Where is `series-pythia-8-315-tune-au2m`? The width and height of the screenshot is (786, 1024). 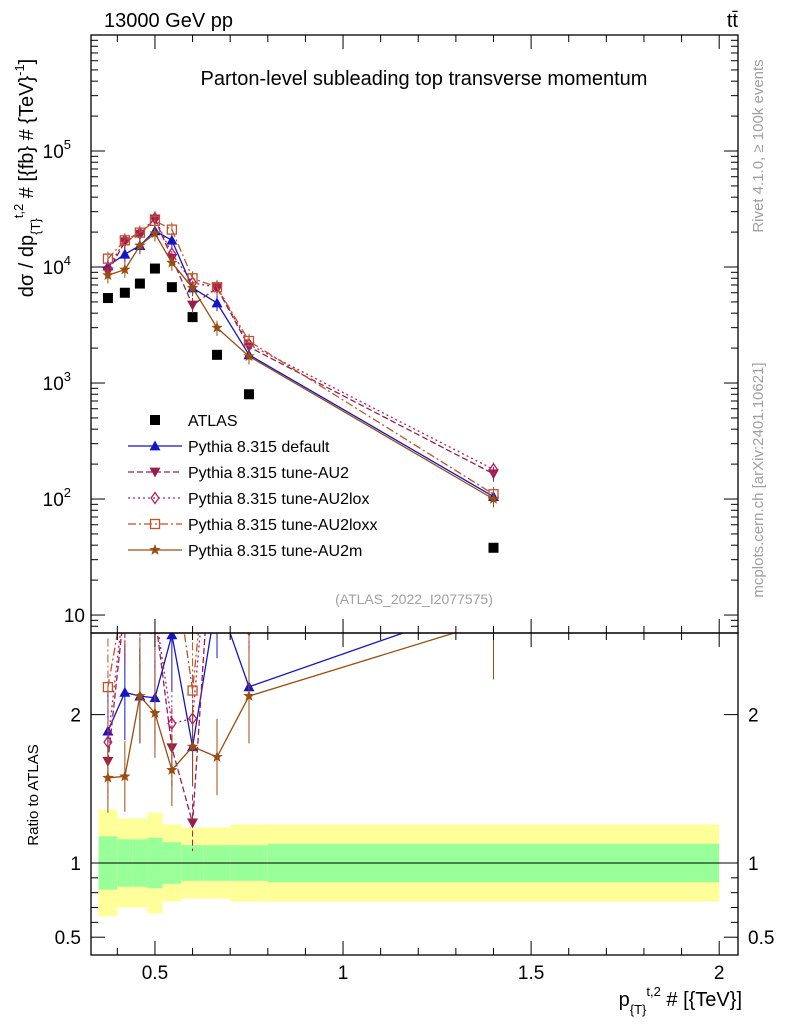 series-pythia-8-315-tune-au2m is located at coordinates (301, 367).